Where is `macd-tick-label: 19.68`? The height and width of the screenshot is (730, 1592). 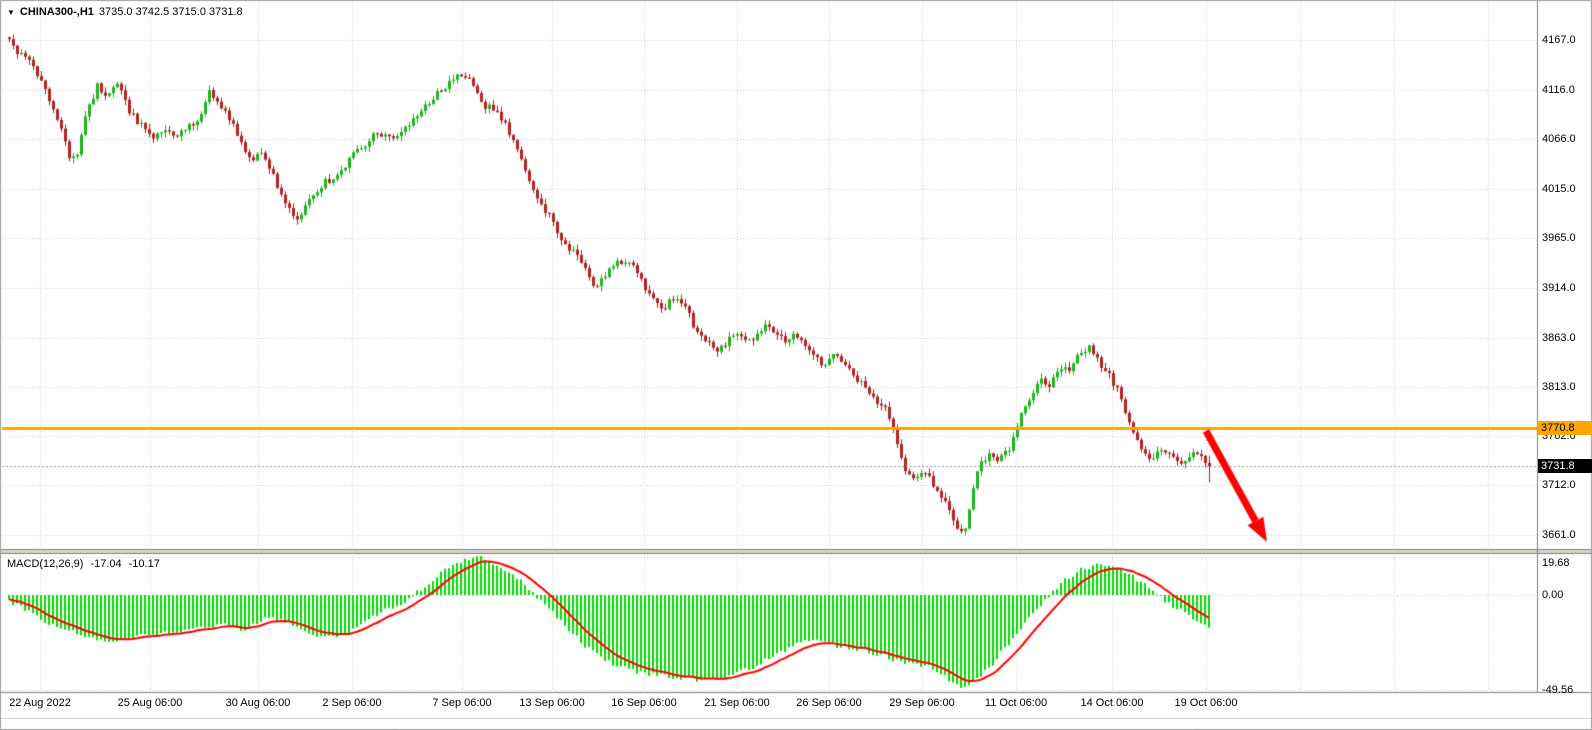 macd-tick-label: 19.68 is located at coordinates (1556, 563).